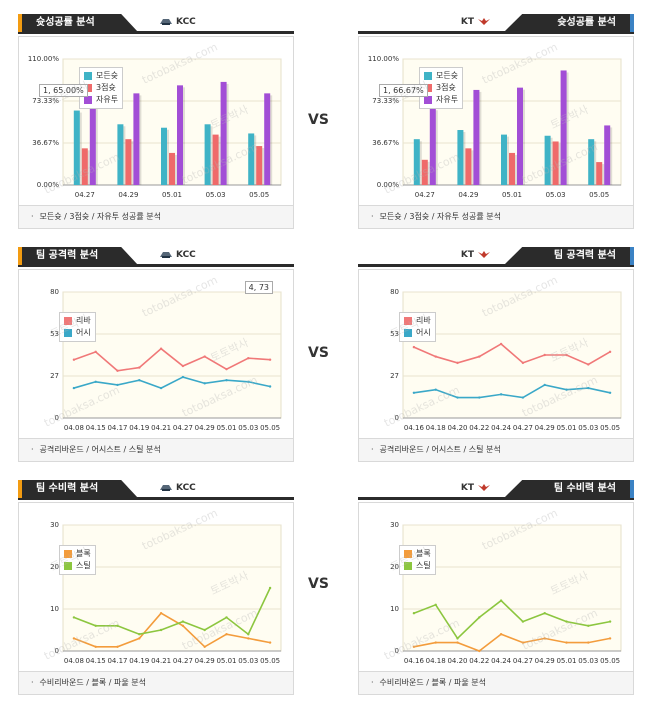 This screenshot has height=706, width=650. I want to click on legend-item: 리바, so click(417, 321).